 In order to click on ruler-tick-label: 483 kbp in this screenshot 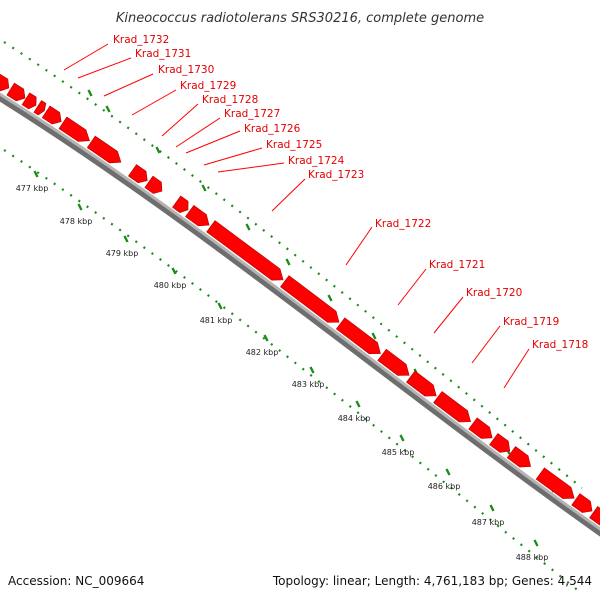, I will do `click(308, 384)`.